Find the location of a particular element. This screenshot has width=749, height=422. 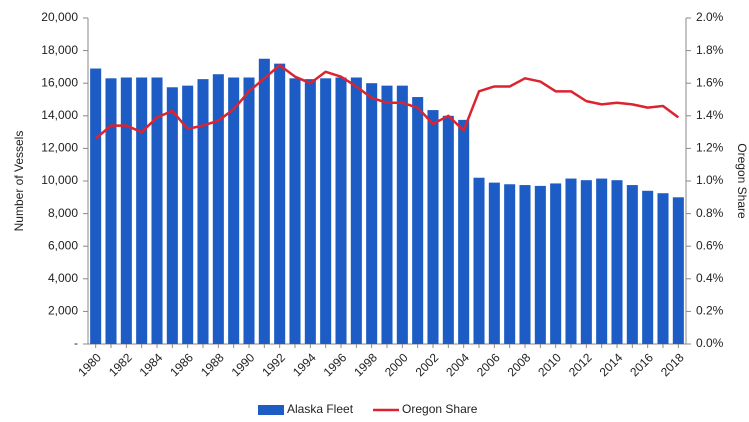

y2-tick-label: 0.4% is located at coordinates (710, 278).